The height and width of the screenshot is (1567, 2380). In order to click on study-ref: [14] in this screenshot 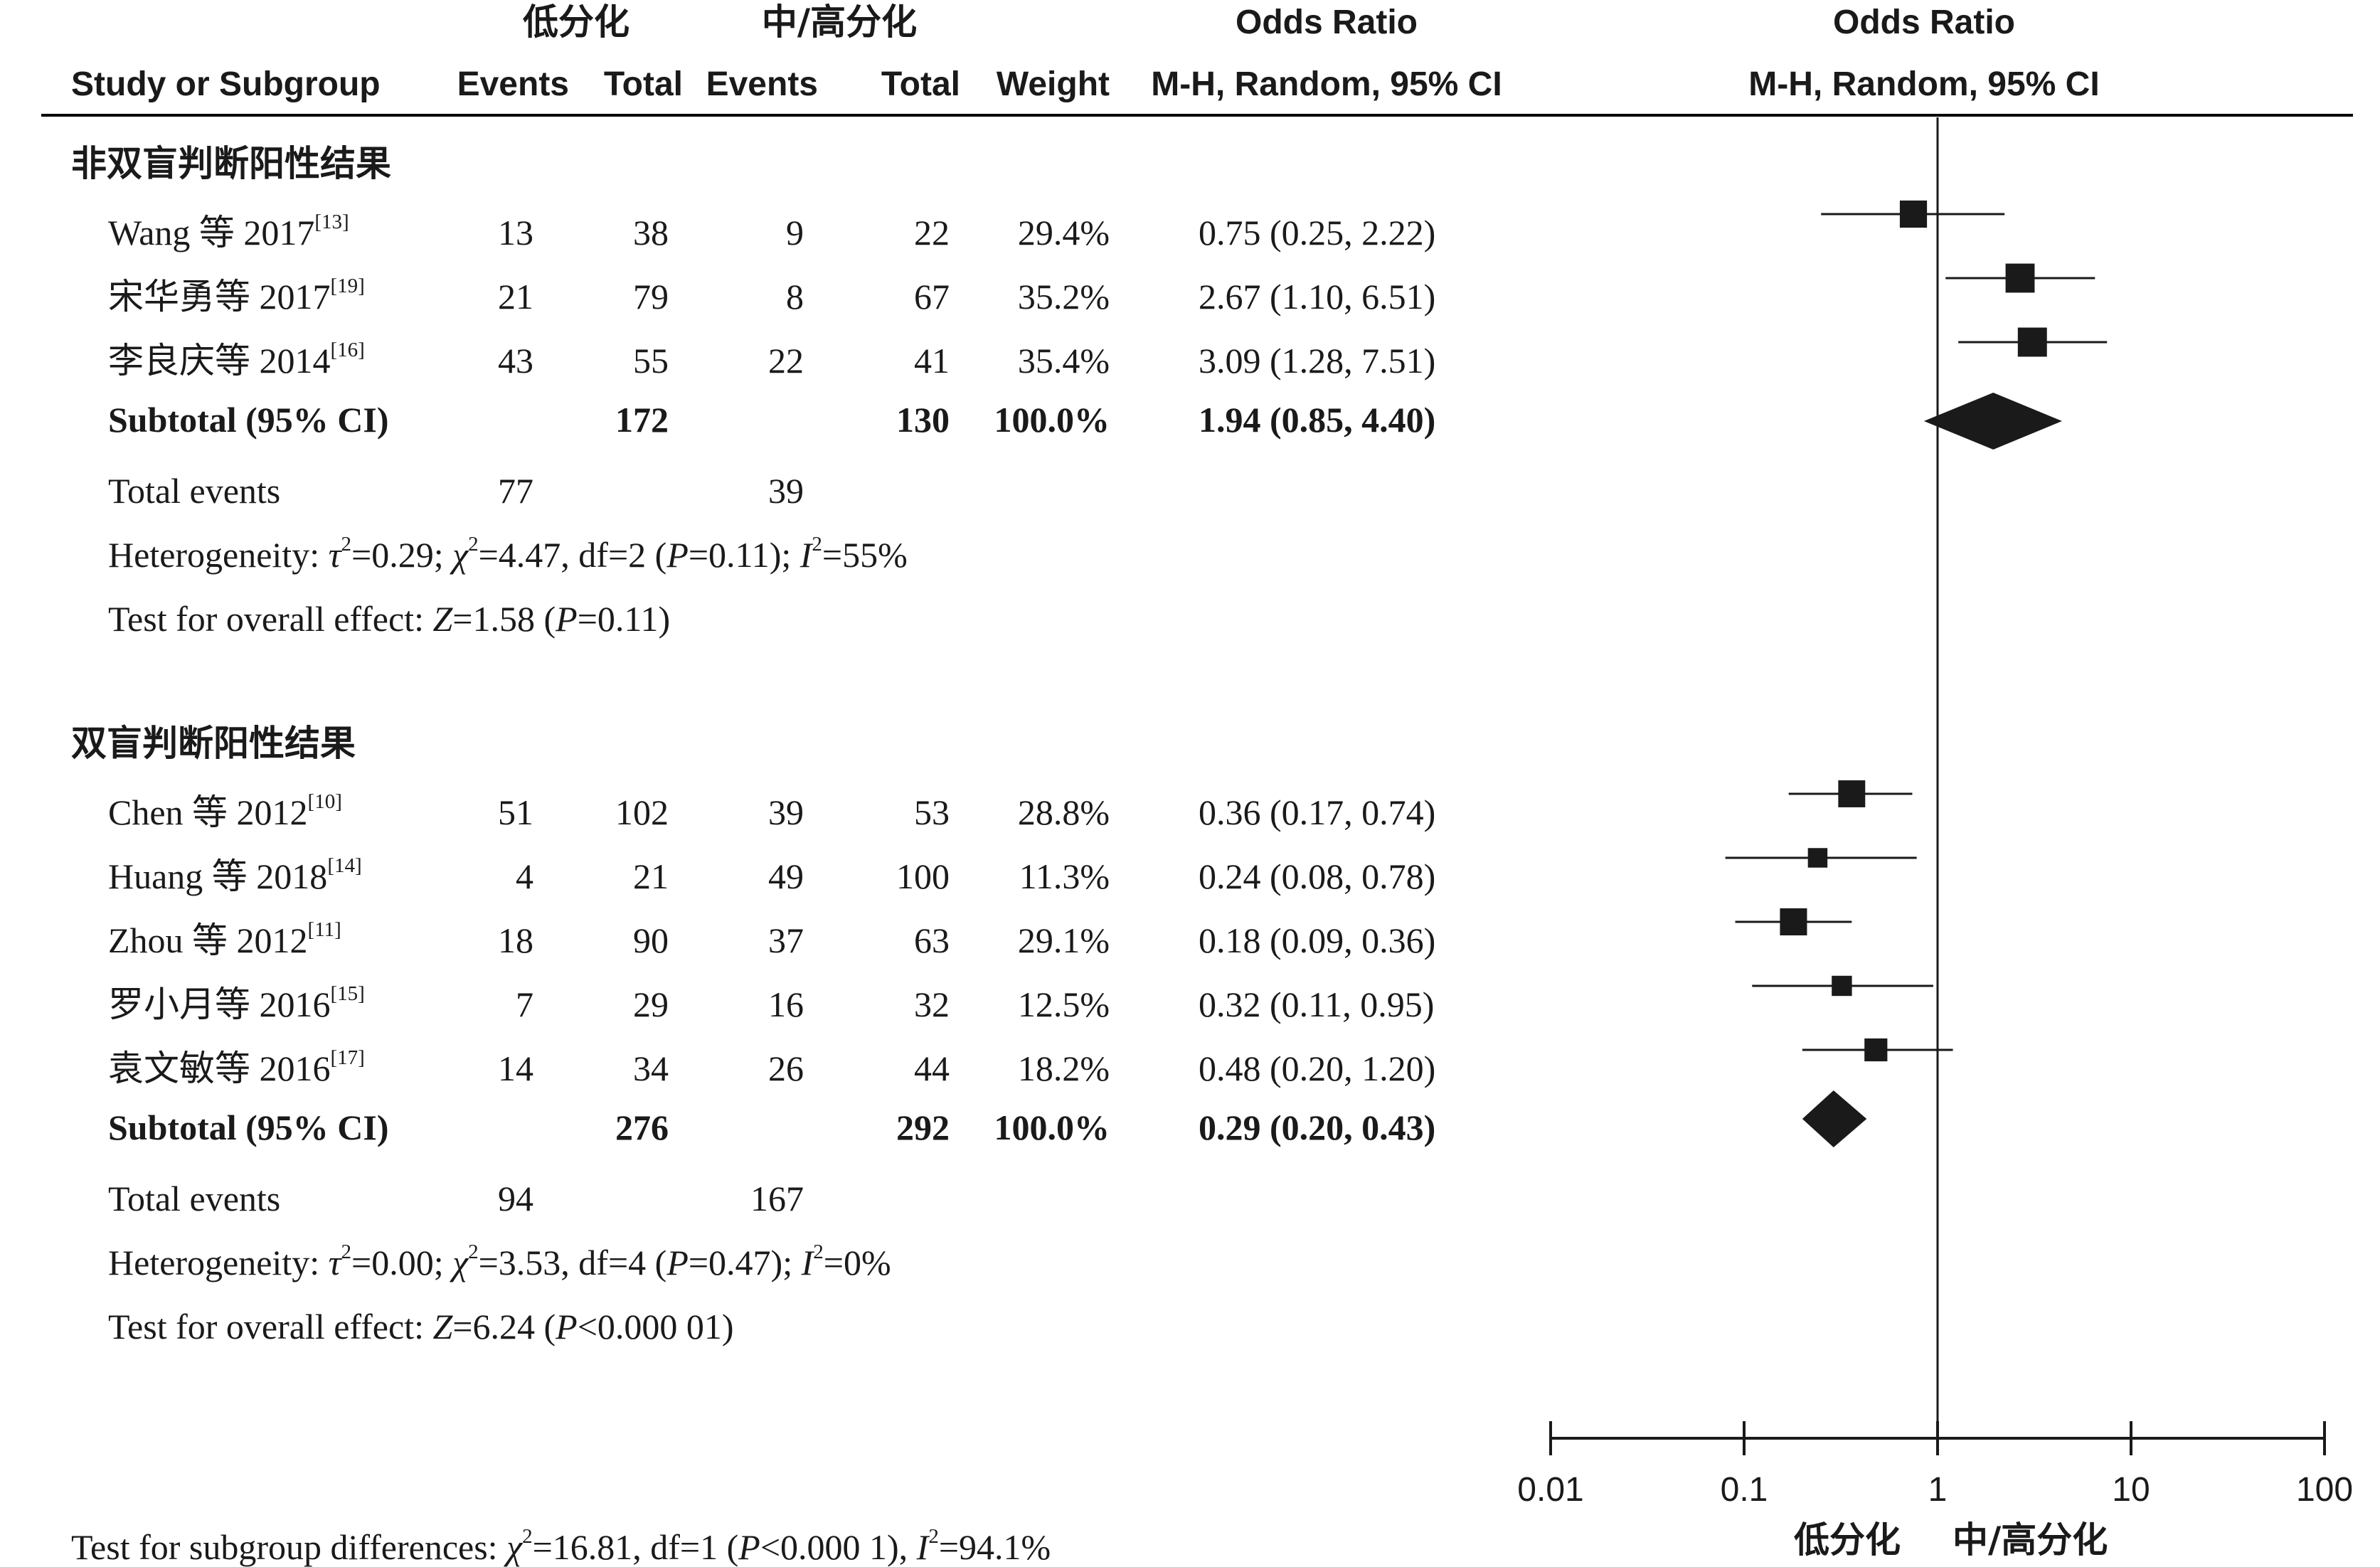, I will do `click(344, 865)`.